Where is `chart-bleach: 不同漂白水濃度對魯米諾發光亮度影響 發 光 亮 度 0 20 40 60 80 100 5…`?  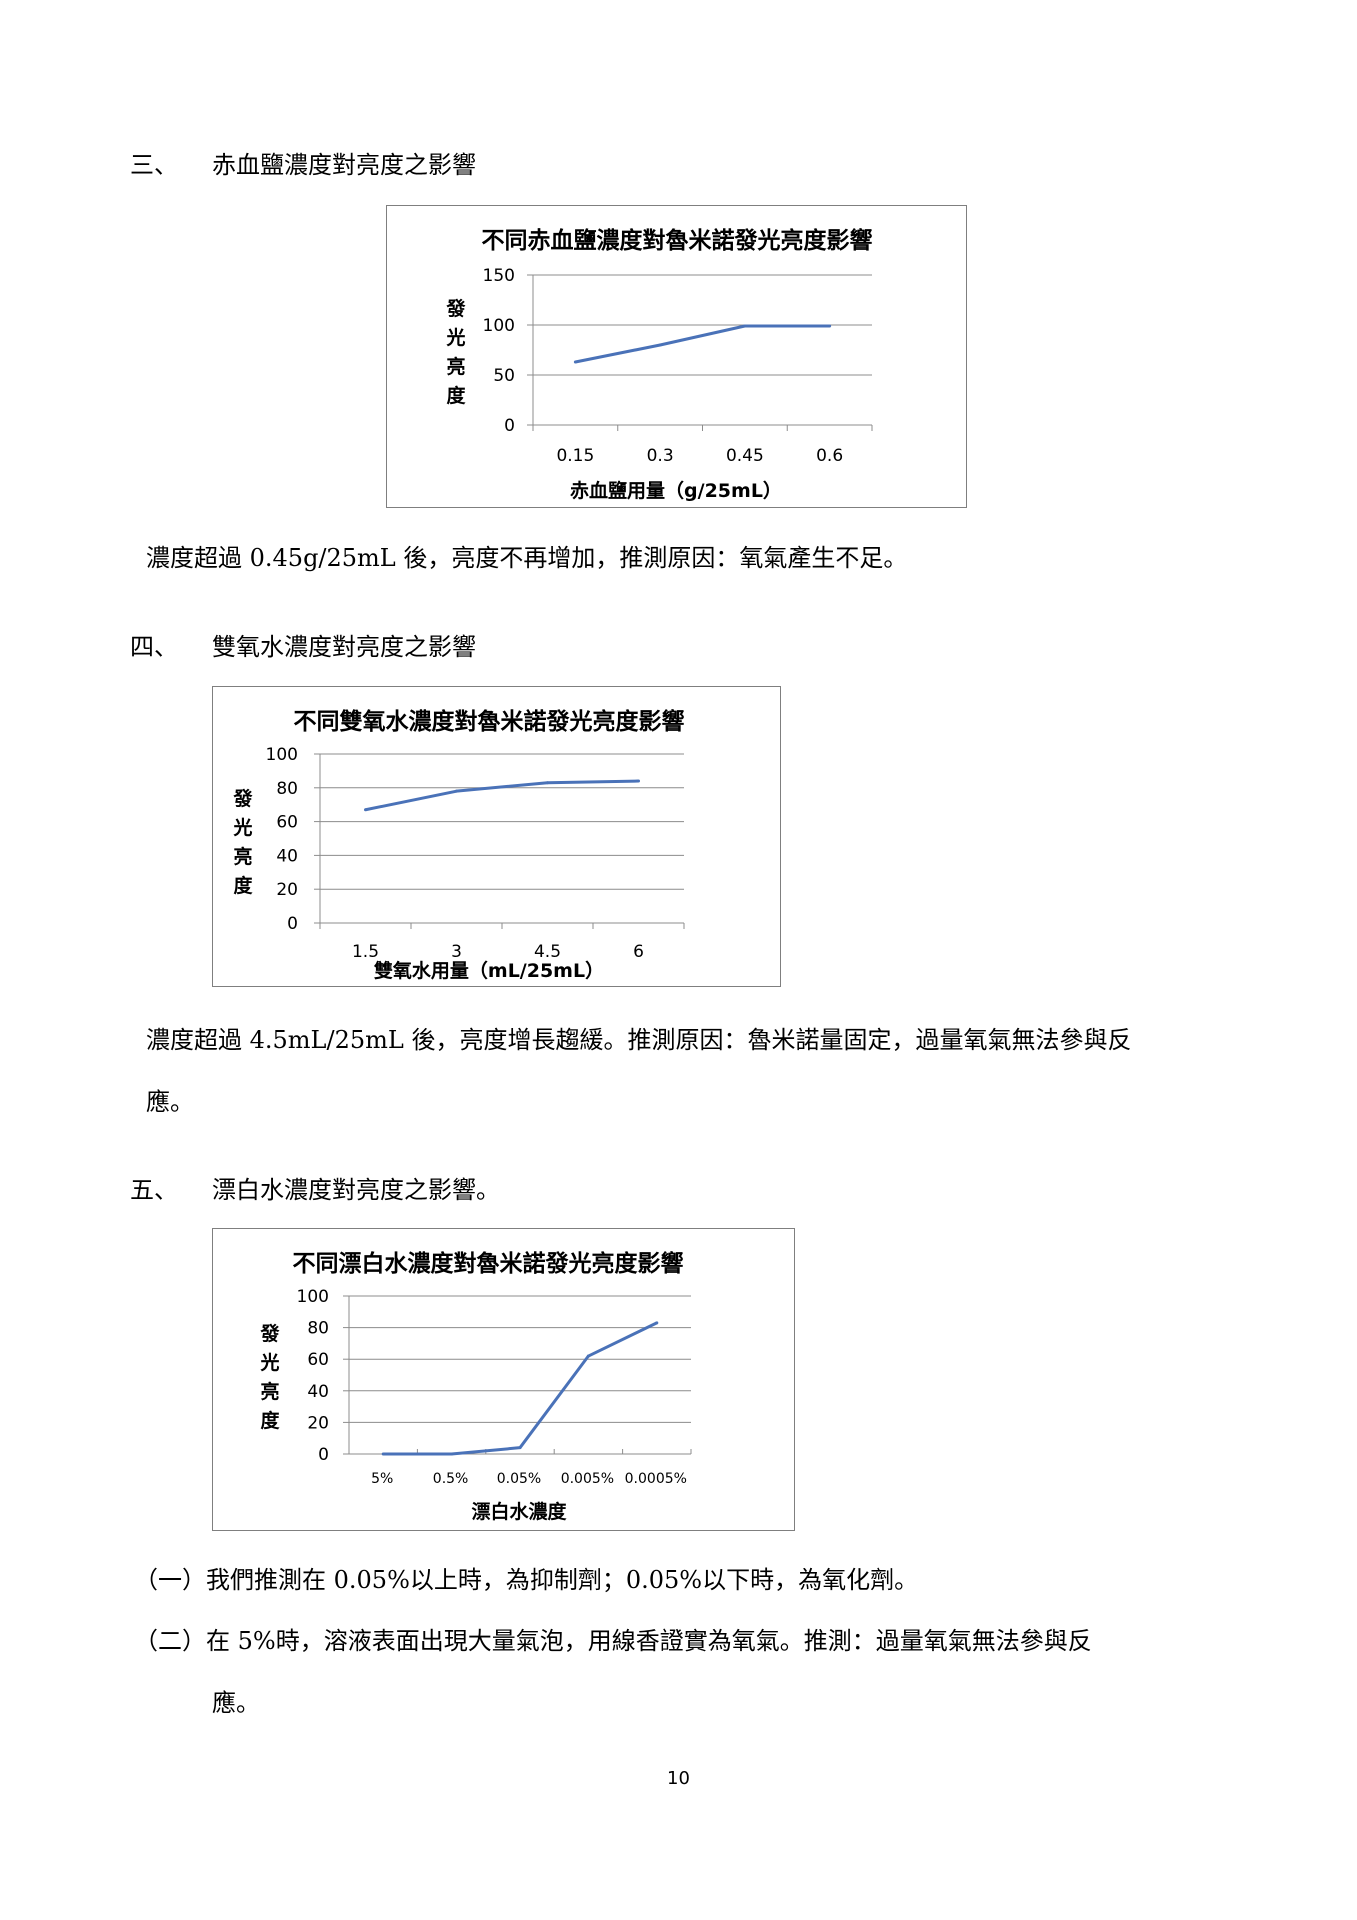
chart-bleach: 不同漂白水濃度對魯米諾發光亮度影響 發 光 亮 度 0 20 40 60 80 100 5… is located at coordinates (503, 1379).